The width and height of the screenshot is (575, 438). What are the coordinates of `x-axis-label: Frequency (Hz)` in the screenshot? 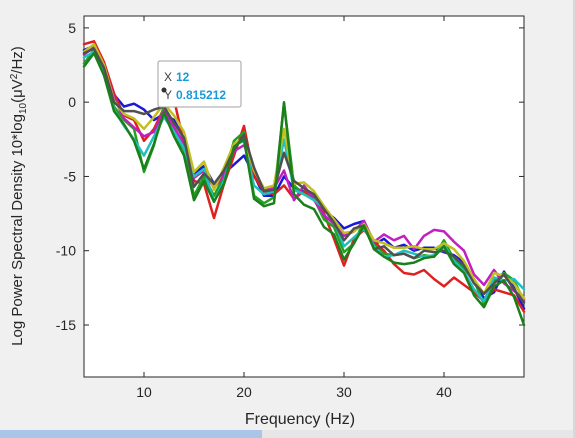 It's located at (300, 419).